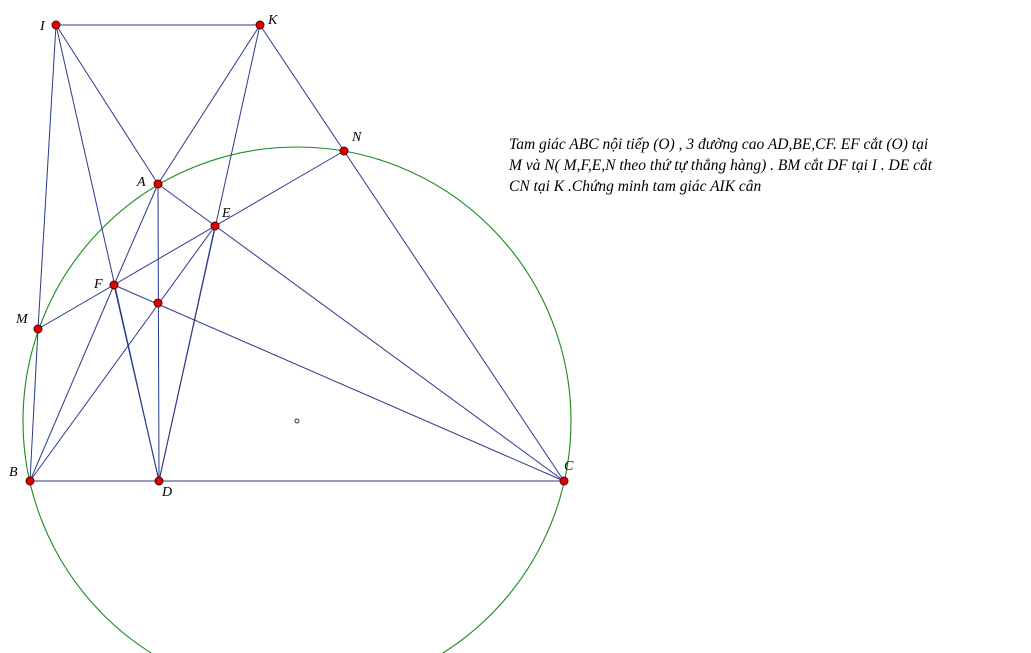 This screenshot has width=1031, height=653. Describe the element at coordinates (34, 405) in the screenshot. I see `segment-mb` at that location.